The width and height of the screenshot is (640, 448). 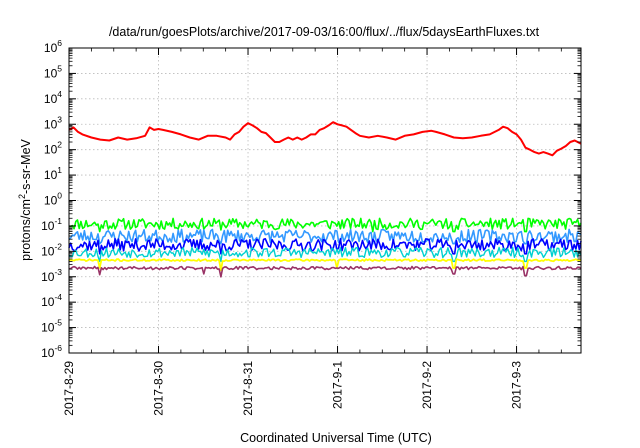 I want to click on y-tick-label: 10⁶, so click(x=53, y=46).